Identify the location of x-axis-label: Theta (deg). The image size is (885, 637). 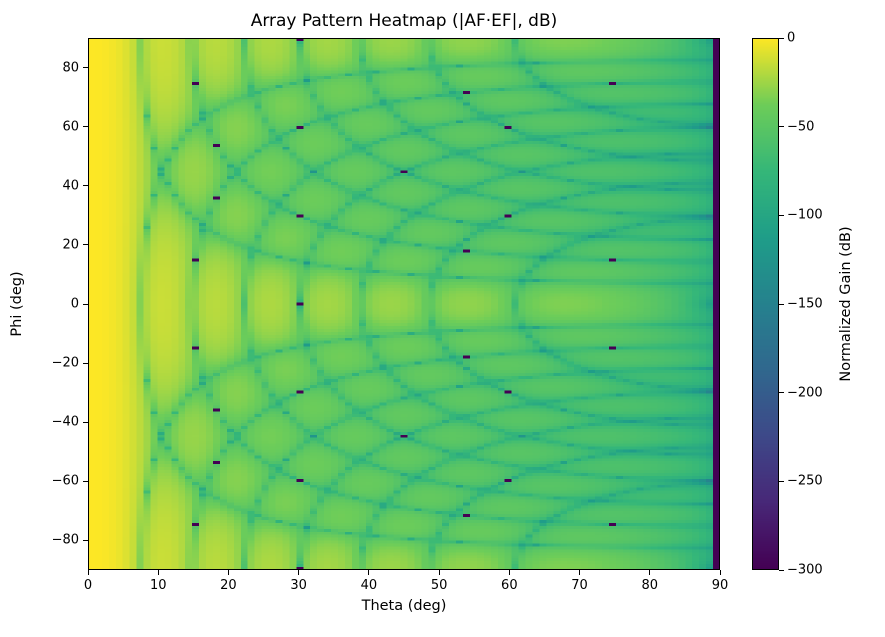
(404, 606).